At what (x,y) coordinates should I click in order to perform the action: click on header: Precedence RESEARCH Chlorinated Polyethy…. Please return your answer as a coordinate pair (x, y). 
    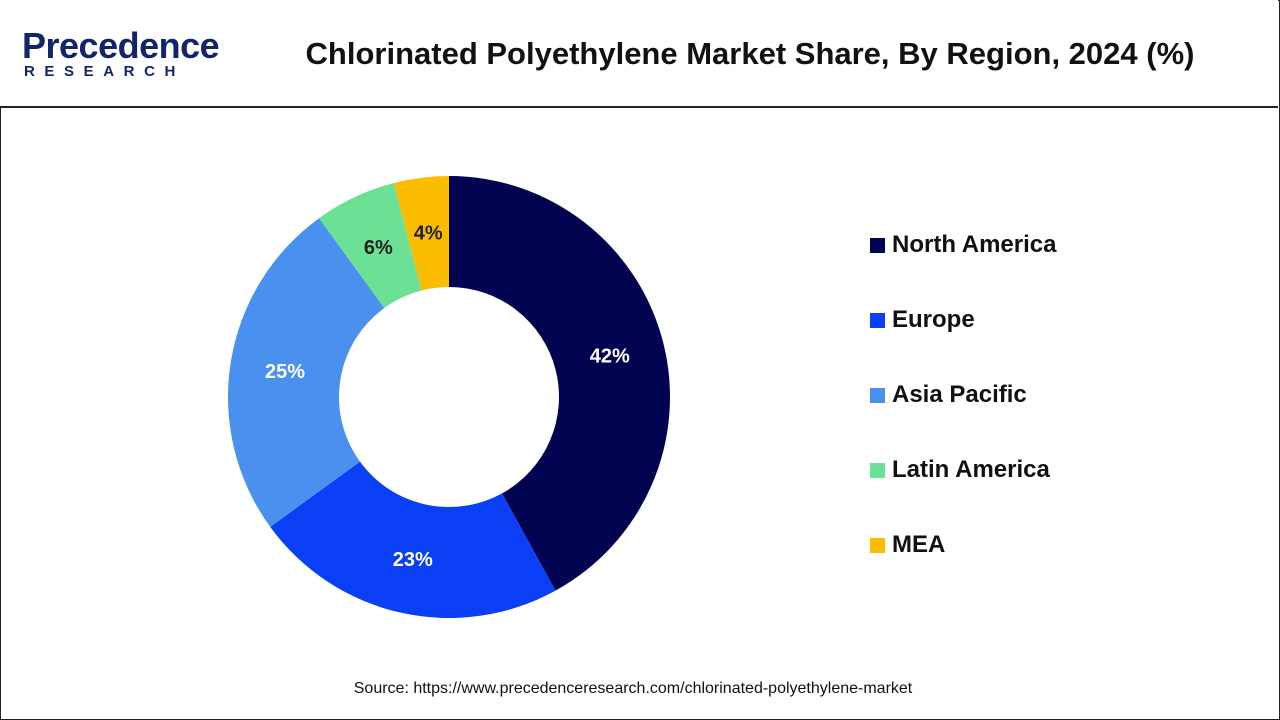
    Looking at the image, I should click on (639, 54).